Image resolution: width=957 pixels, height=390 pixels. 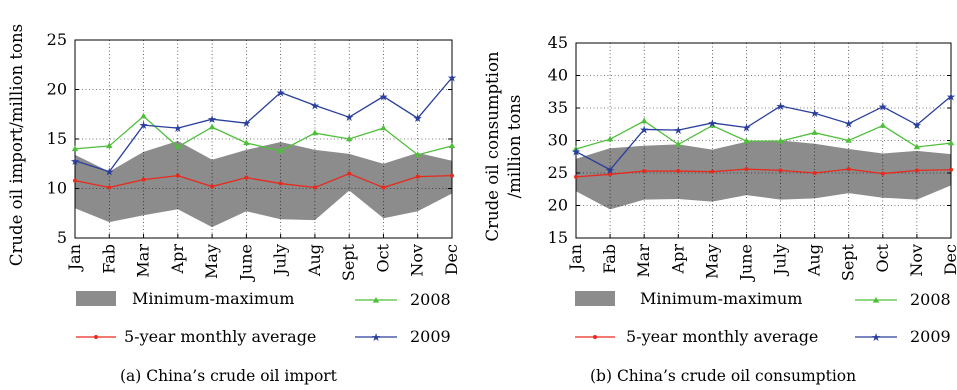 What do you see at coordinates (229, 376) in the screenshot?
I see `caption-a: (a) China’s crude oil import` at bounding box center [229, 376].